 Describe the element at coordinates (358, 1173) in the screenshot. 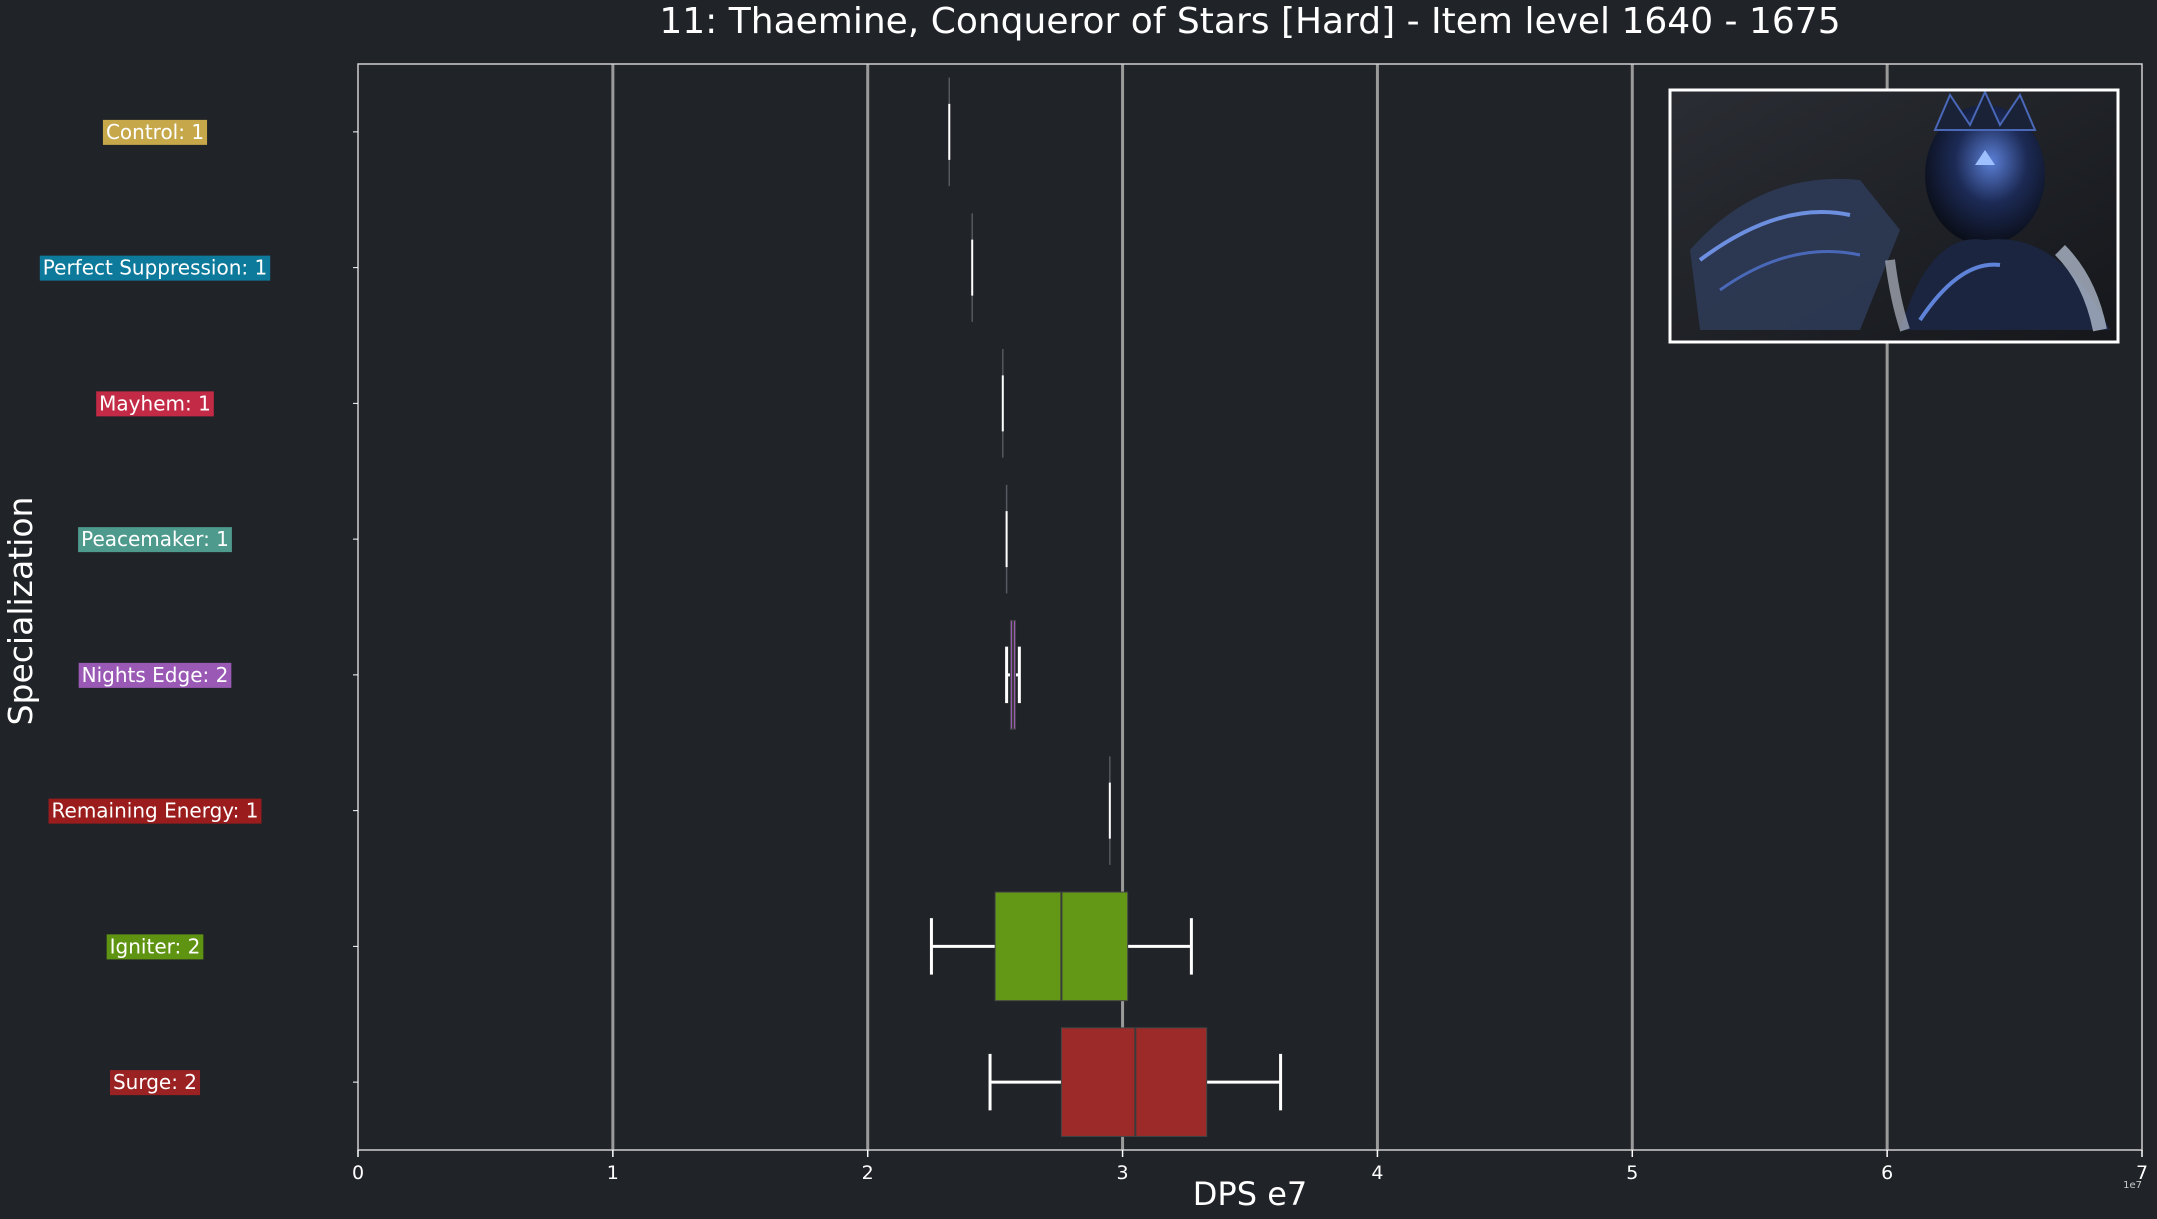

I see `x-tick-label-0: 0` at that location.